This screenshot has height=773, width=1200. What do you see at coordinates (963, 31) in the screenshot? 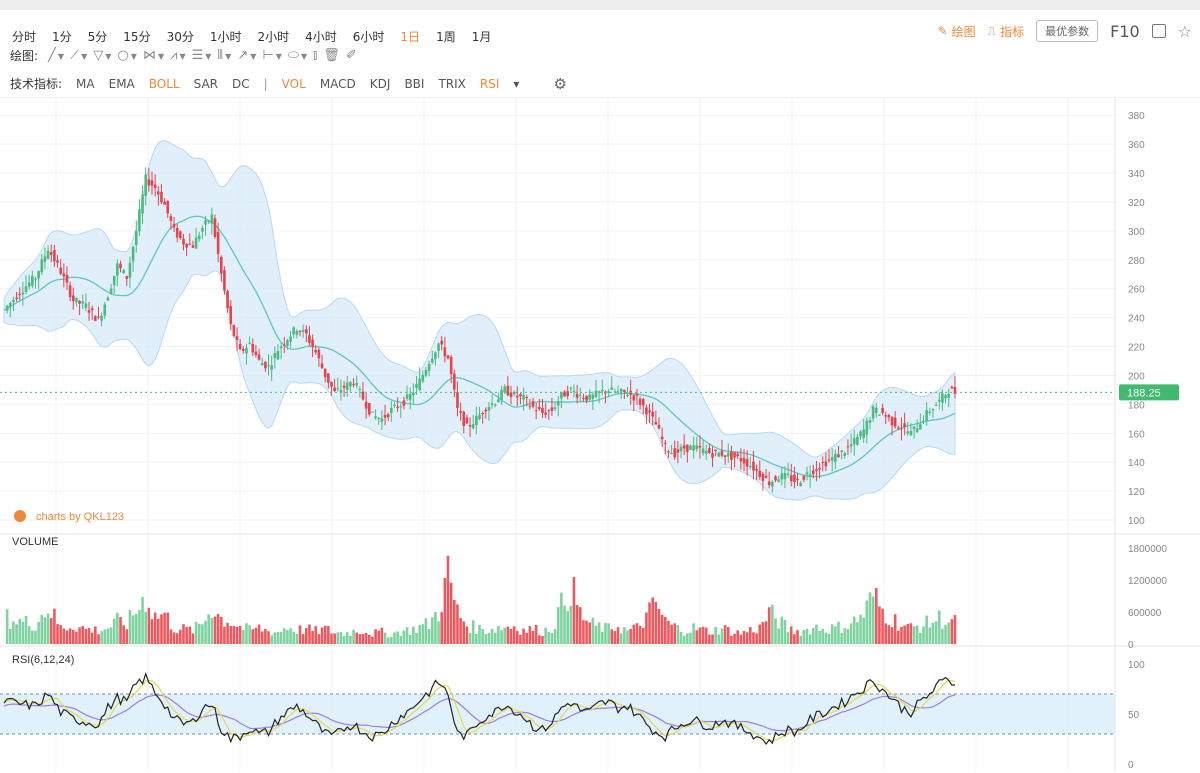
I see `draw-toggle-label: 绘图` at bounding box center [963, 31].